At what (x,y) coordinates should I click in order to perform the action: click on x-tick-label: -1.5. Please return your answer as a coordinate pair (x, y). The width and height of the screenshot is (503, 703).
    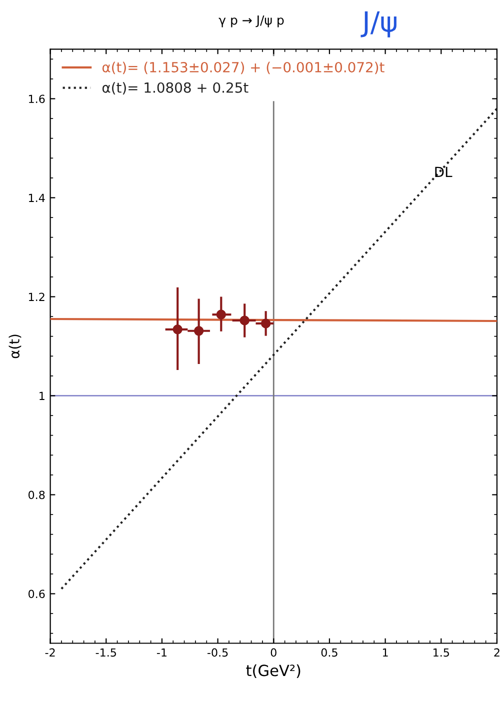
    Looking at the image, I should click on (106, 652).